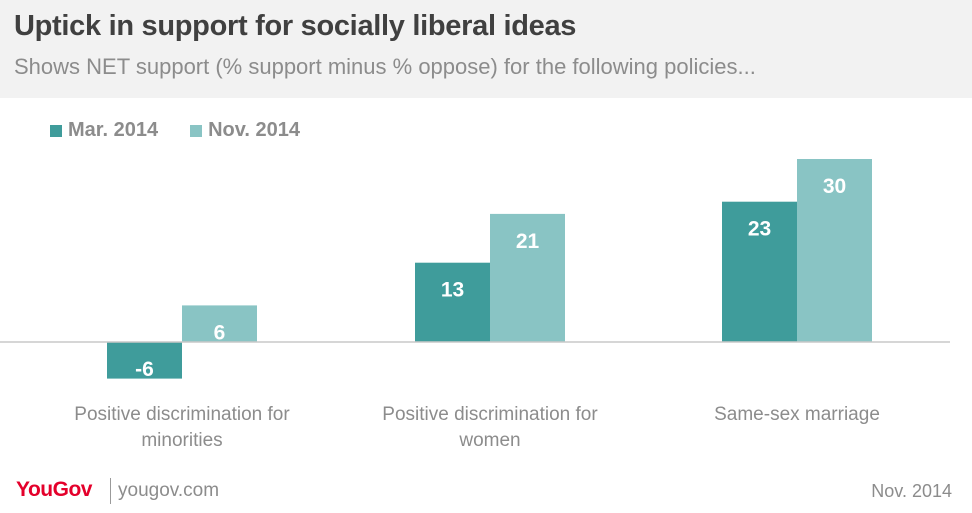 Image resolution: width=972 pixels, height=513 pixels. Describe the element at coordinates (489, 440) in the screenshot. I see `category-label-2-line-2: women` at that location.